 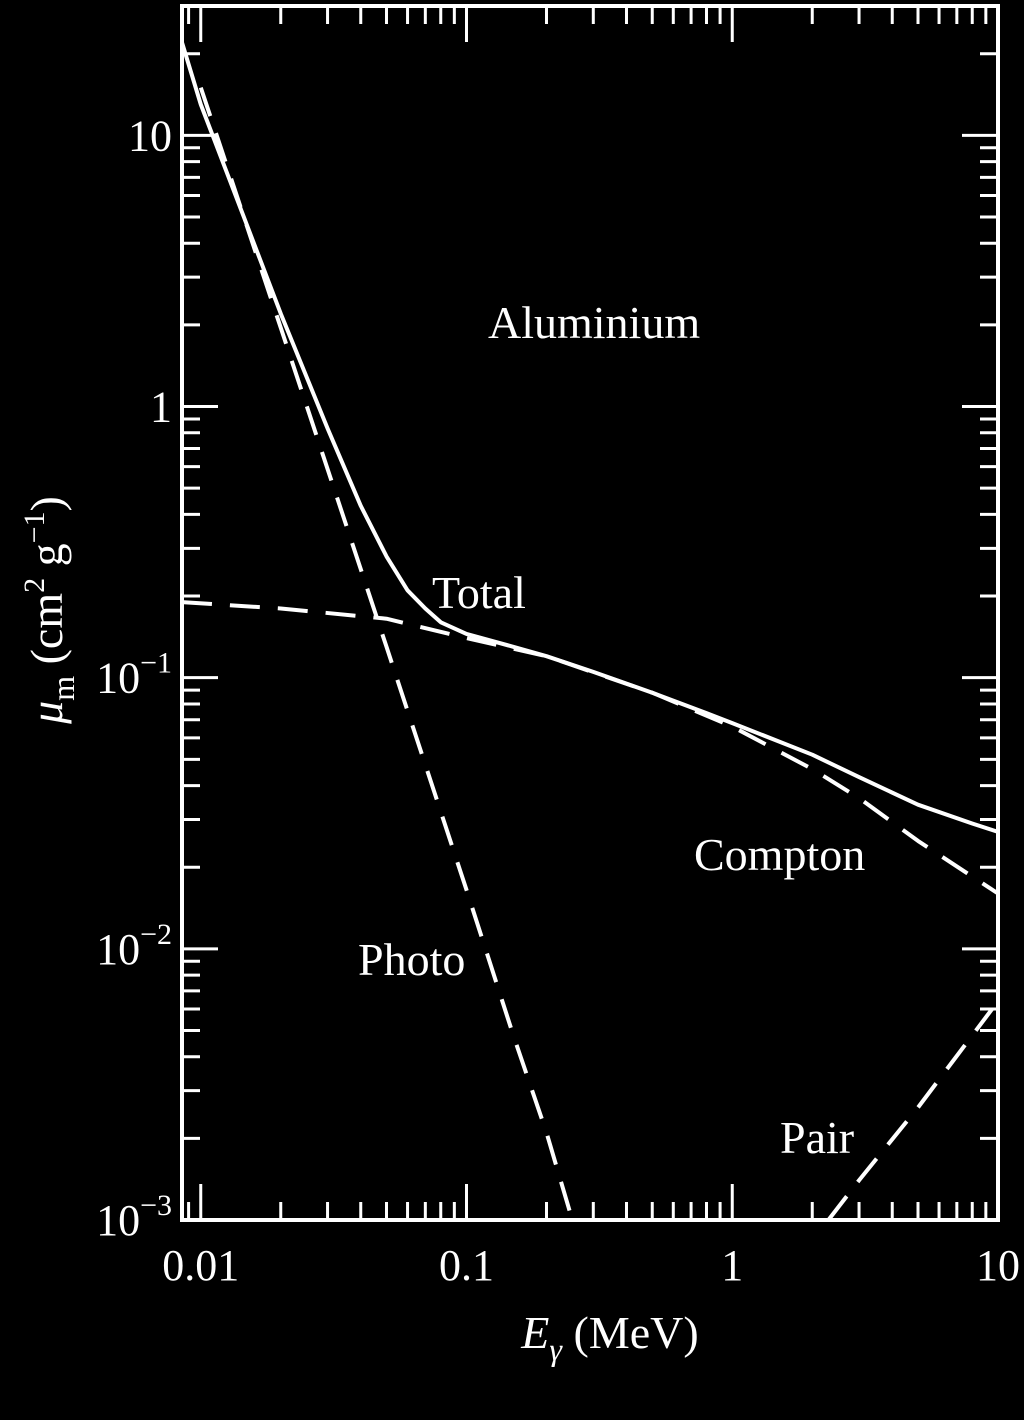 What do you see at coordinates (609, 1337) in the screenshot?
I see `x-axis-label: Eγ (MeV)` at bounding box center [609, 1337].